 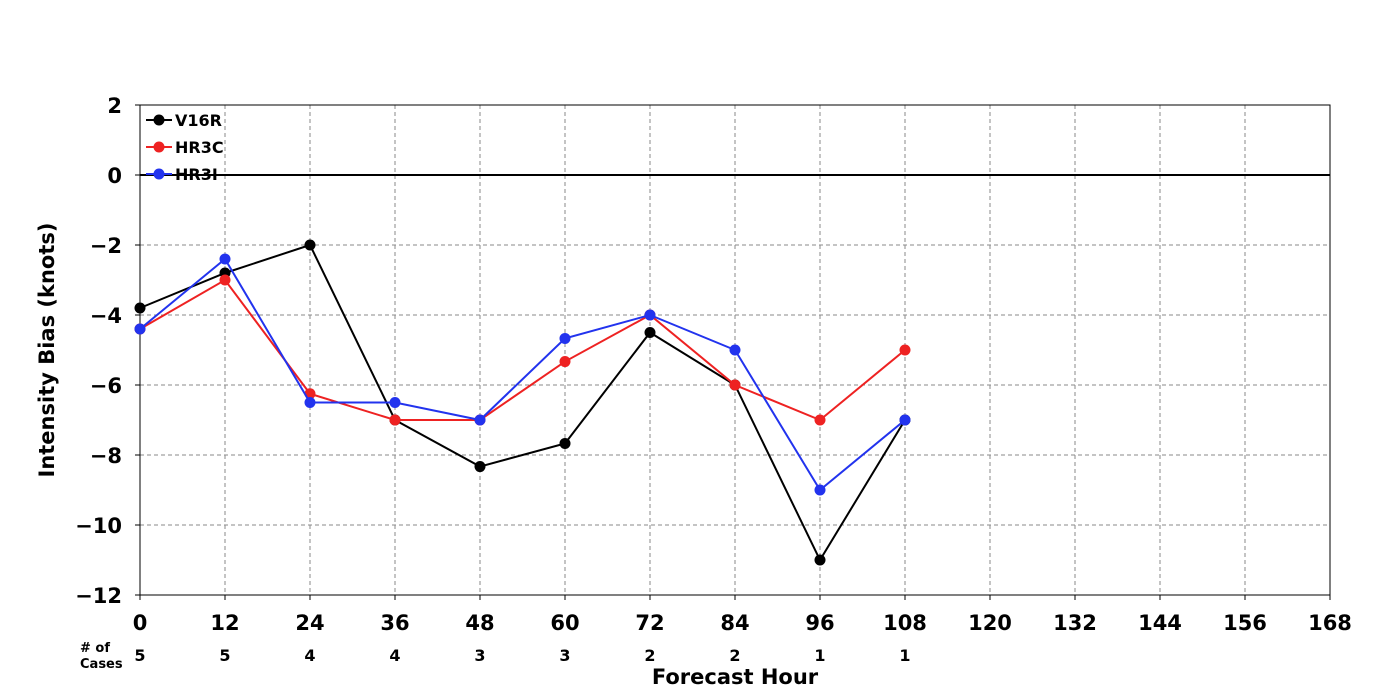 What do you see at coordinates (905, 623) in the screenshot?
I see `x-tick-label: 108` at bounding box center [905, 623].